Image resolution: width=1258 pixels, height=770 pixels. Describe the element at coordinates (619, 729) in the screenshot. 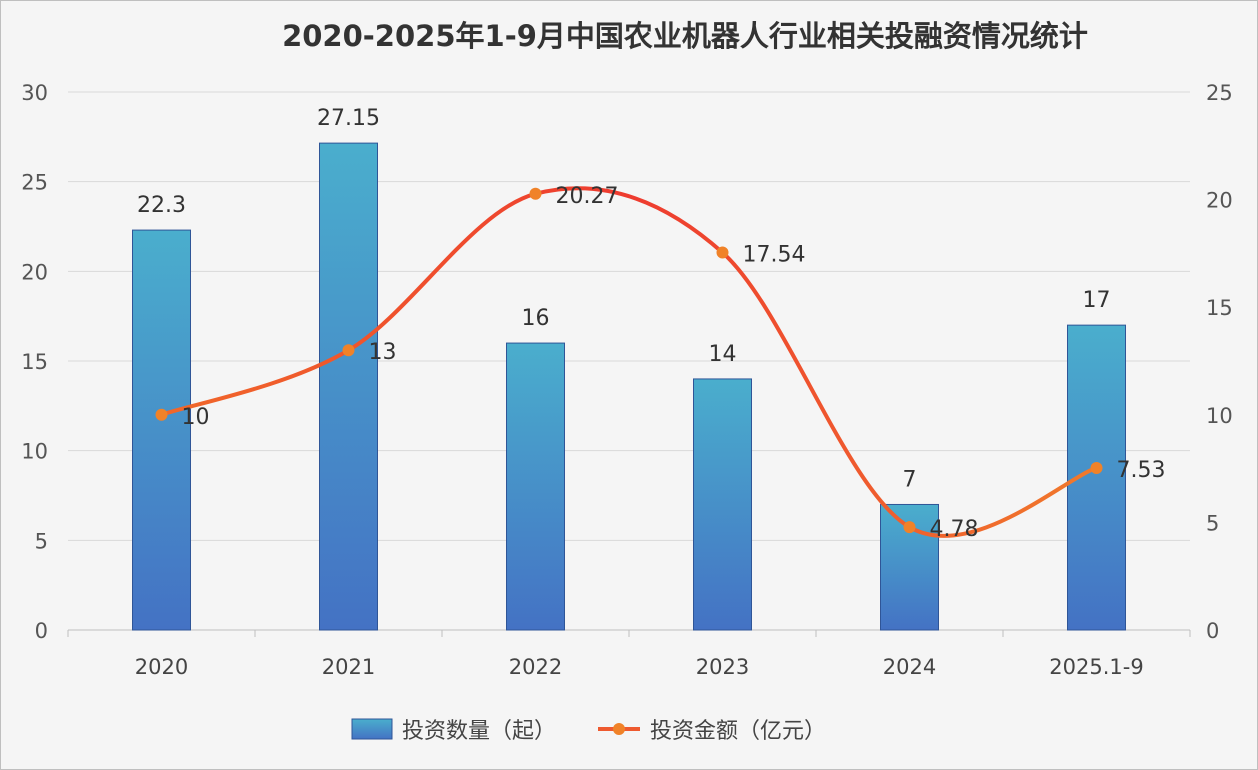

I see `legend-line-marker` at that location.